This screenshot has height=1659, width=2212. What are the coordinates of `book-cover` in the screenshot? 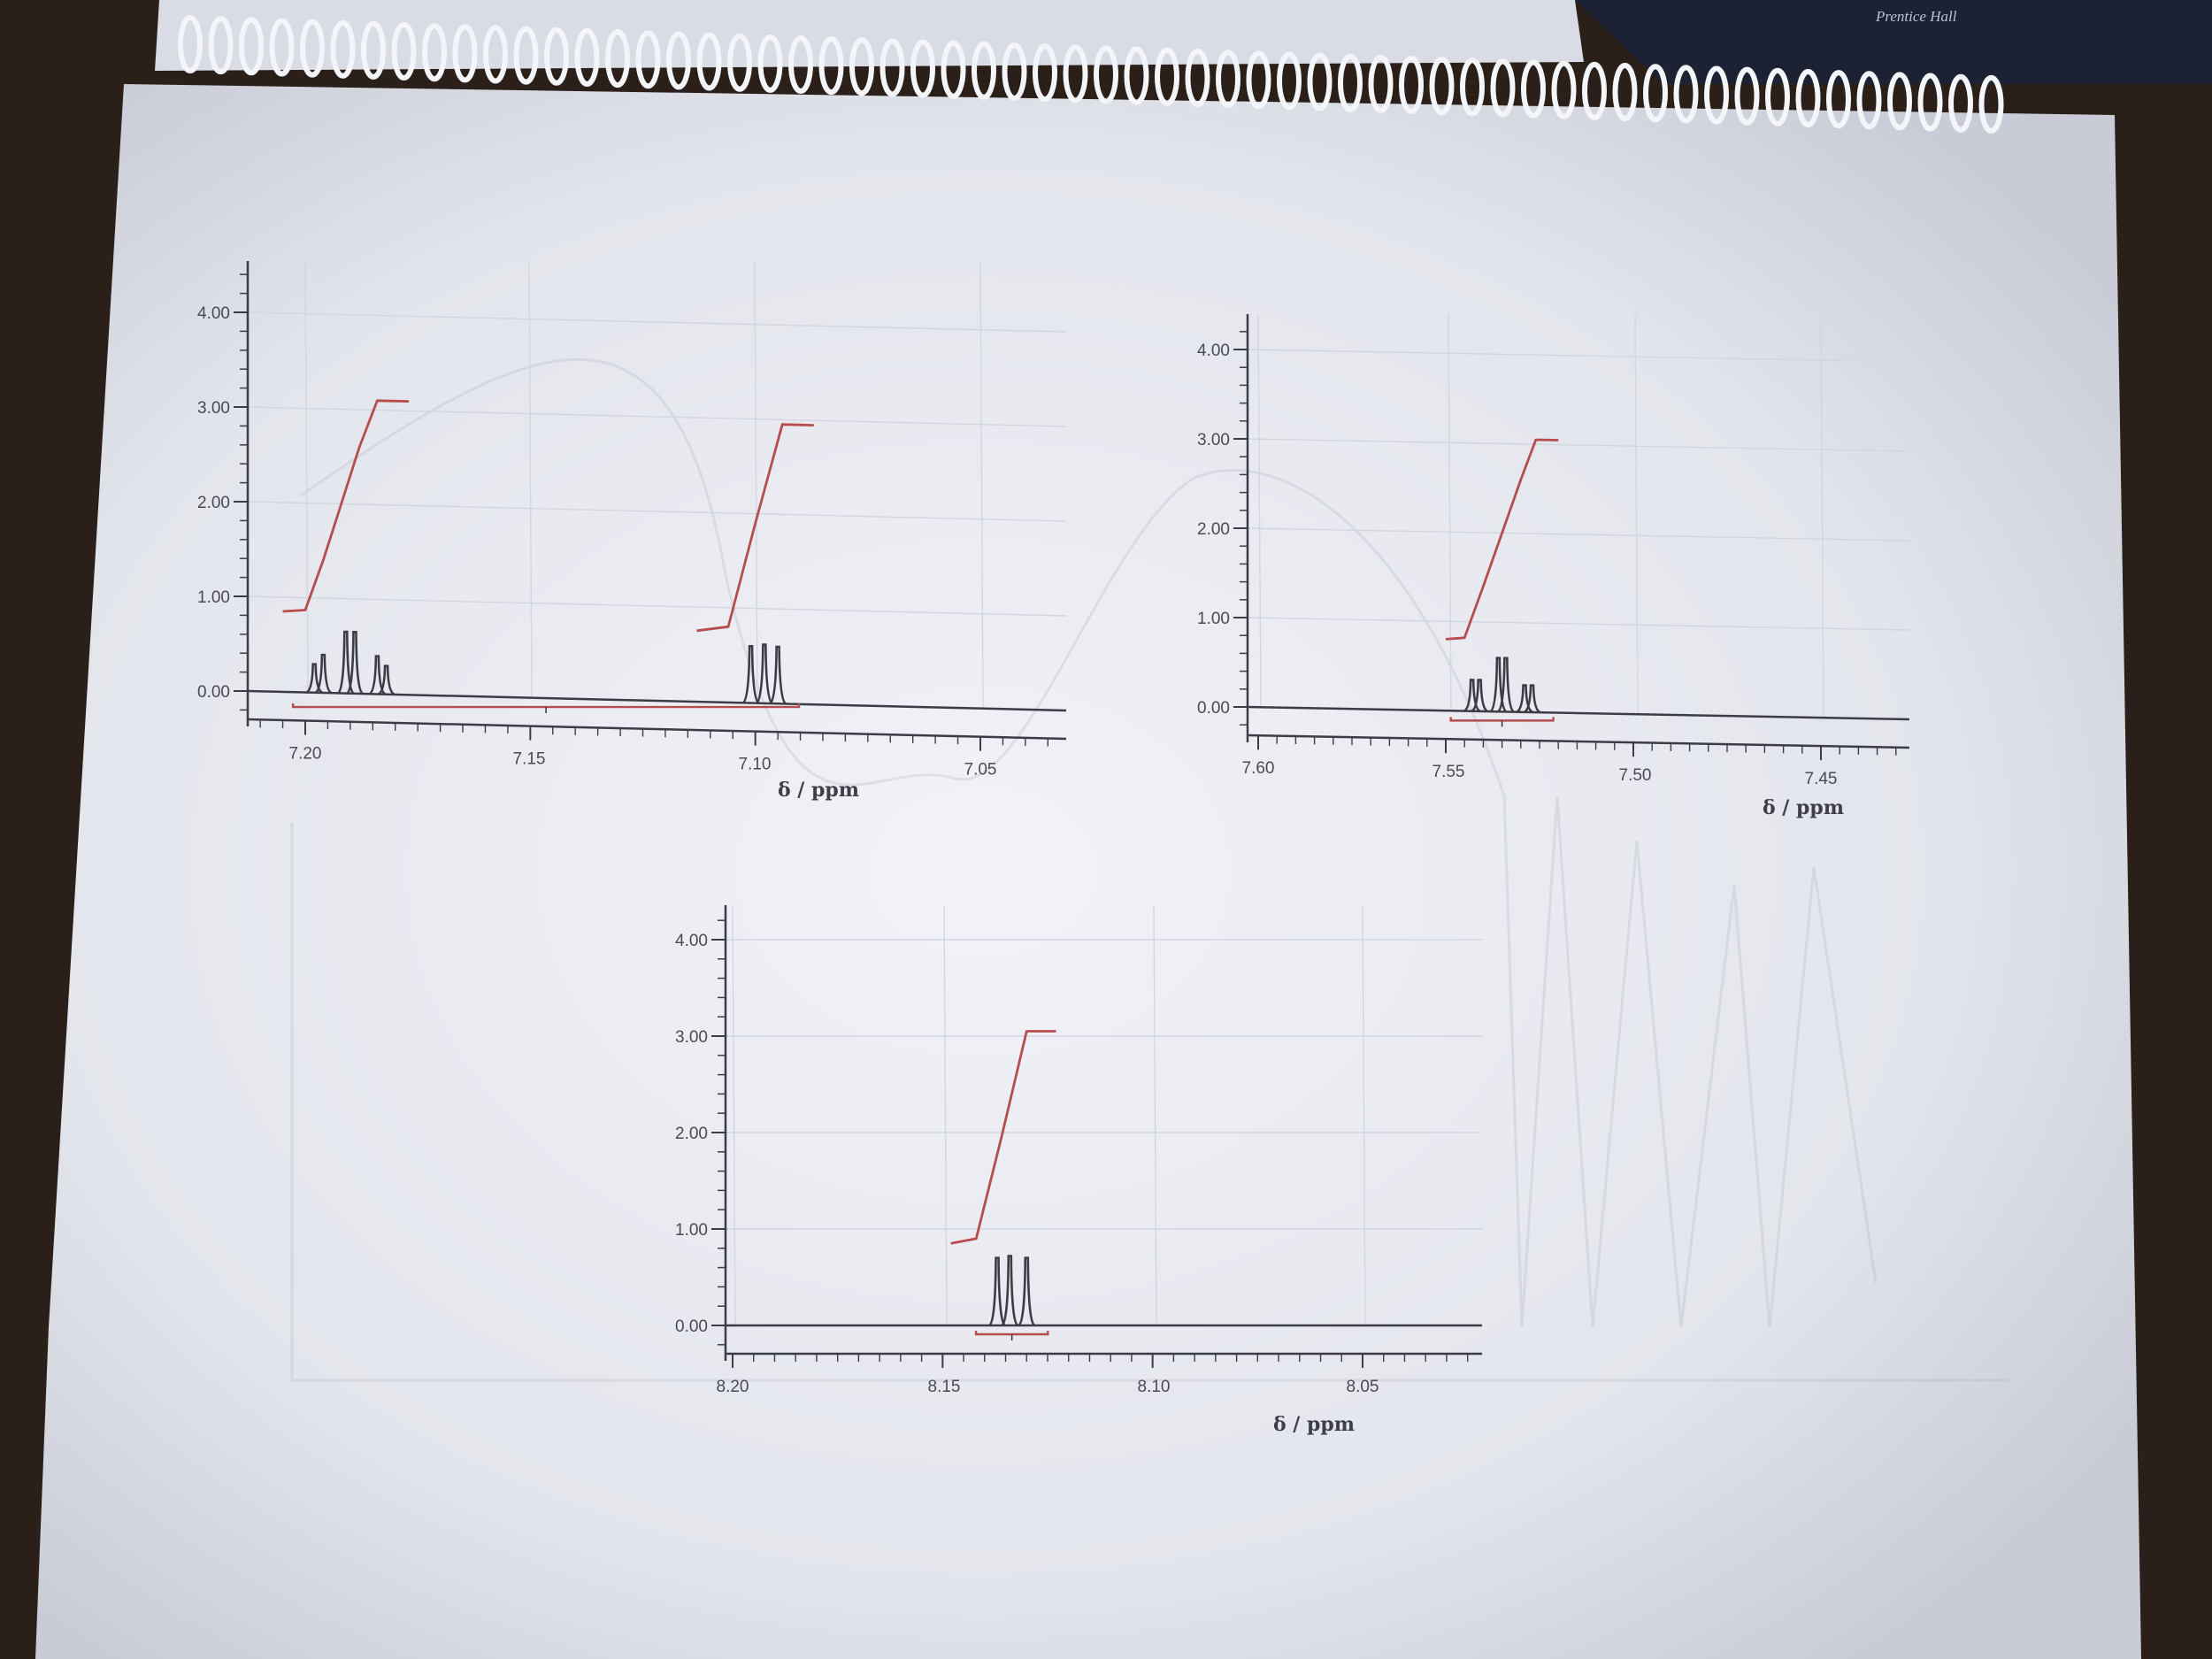 It's located at (1894, 42).